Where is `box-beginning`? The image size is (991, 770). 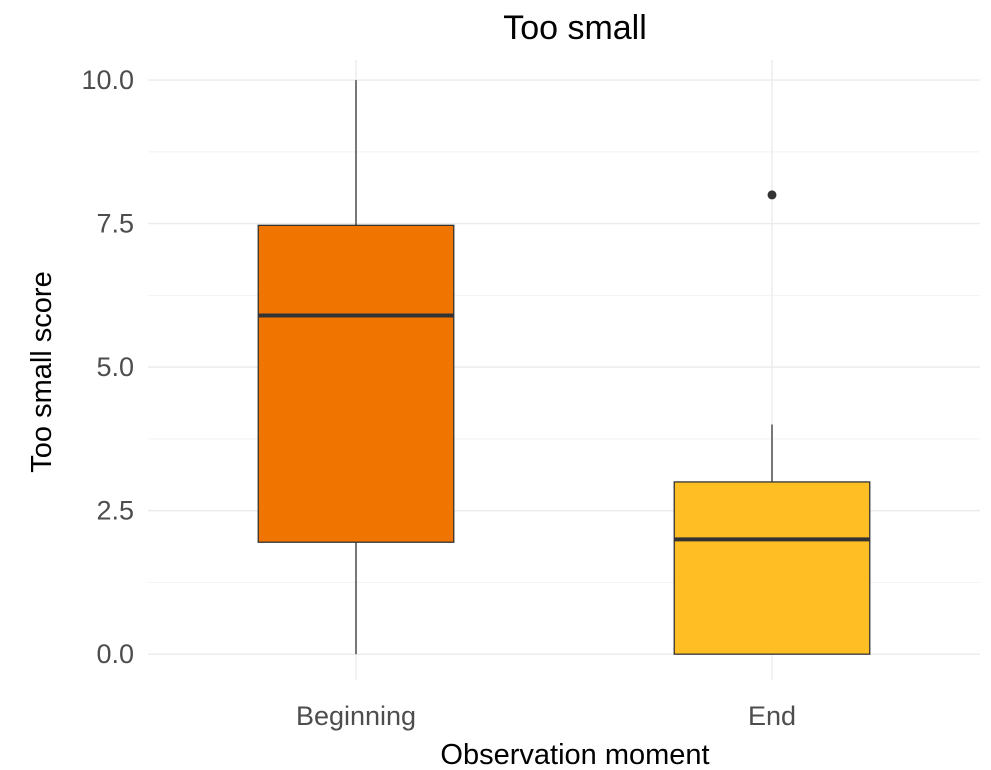
box-beginning is located at coordinates (356, 367).